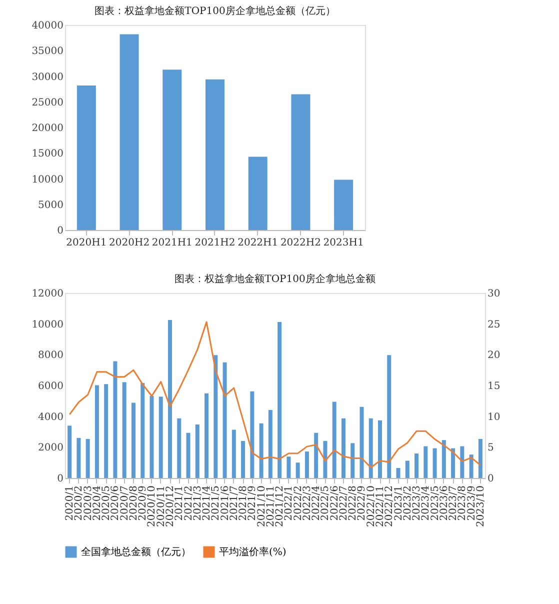  I want to click on x-tick-label: 2023/8, so click(462, 503).